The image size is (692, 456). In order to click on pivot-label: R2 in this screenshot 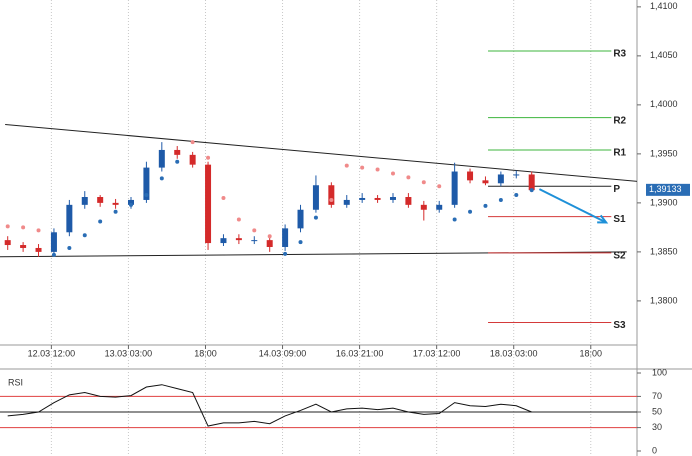, I will do `click(619, 120)`.